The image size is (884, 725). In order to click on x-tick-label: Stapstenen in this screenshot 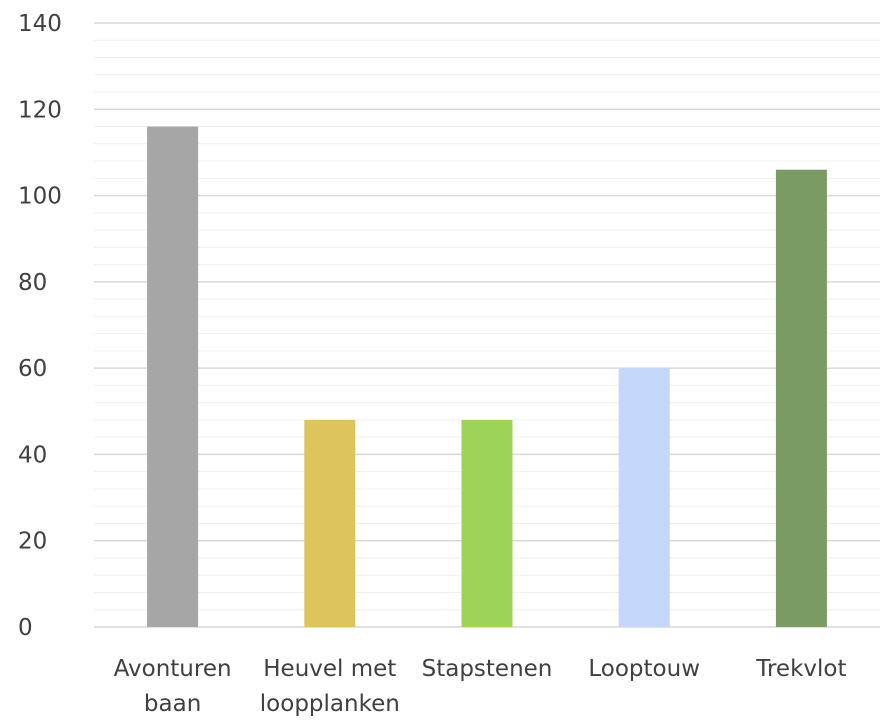, I will do `click(487, 669)`.